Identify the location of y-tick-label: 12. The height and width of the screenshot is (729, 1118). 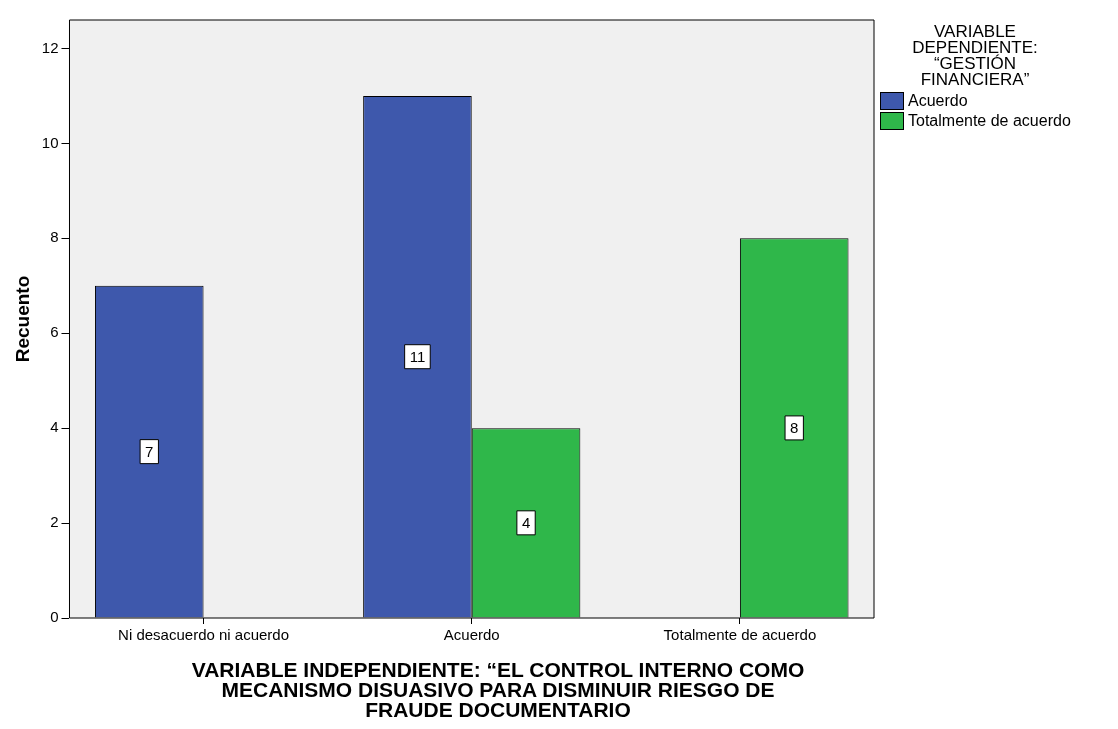
(50, 47).